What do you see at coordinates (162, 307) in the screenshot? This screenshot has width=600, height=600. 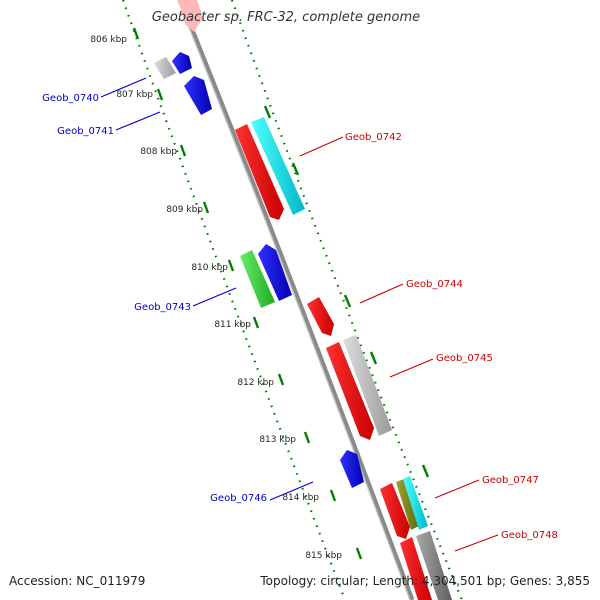 I see `gene-label-geob-0743: Geob_0743` at bounding box center [162, 307].